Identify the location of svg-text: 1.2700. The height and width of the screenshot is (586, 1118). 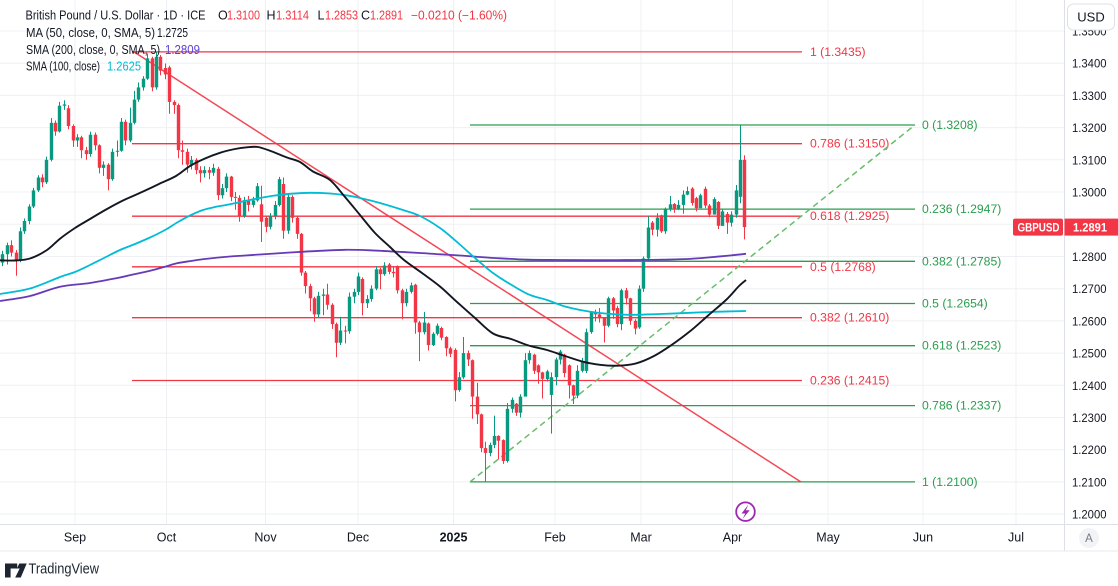
(1089, 289).